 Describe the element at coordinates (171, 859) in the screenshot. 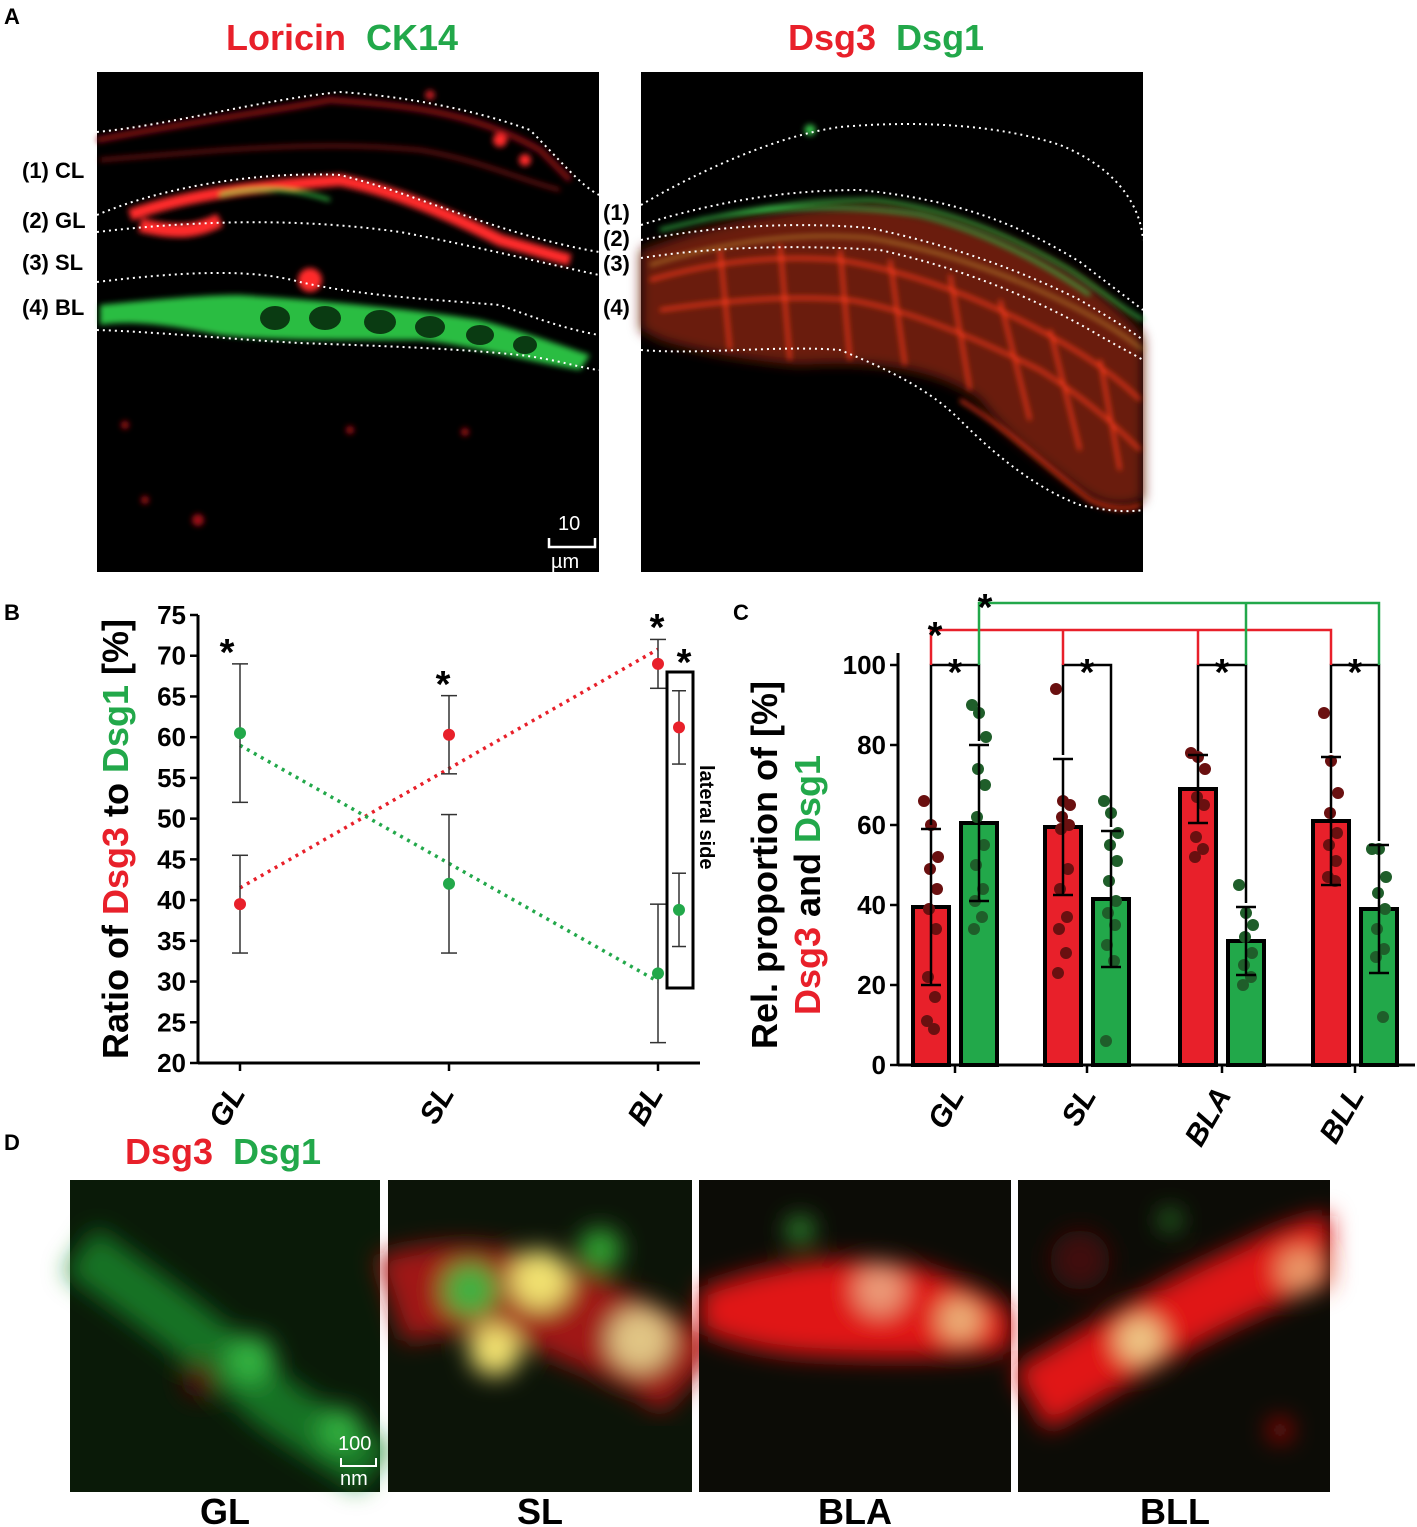

I see `b-ytick-label-45: 45` at that location.